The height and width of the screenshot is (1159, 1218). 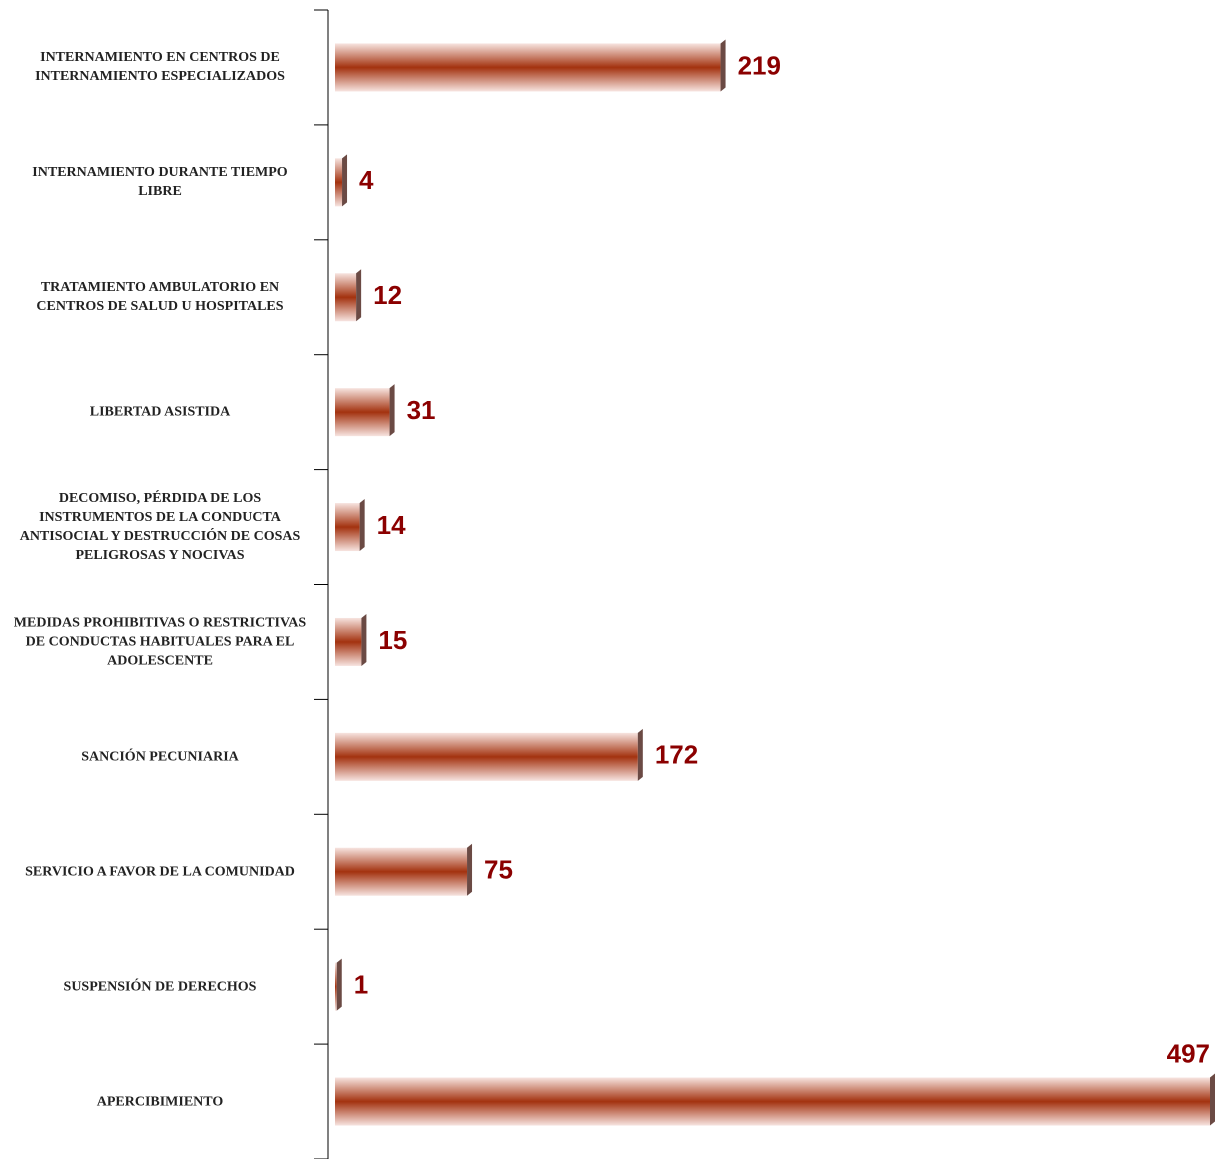 I want to click on value-label: 497, so click(x=1188, y=1053).